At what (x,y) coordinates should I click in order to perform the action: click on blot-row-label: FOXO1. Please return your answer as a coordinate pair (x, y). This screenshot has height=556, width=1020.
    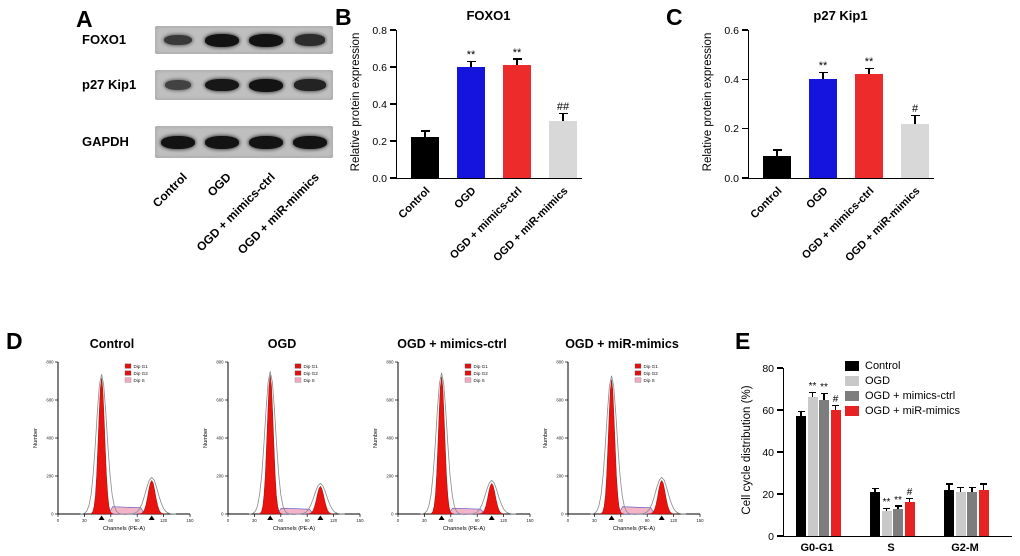
    Looking at the image, I should click on (104, 39).